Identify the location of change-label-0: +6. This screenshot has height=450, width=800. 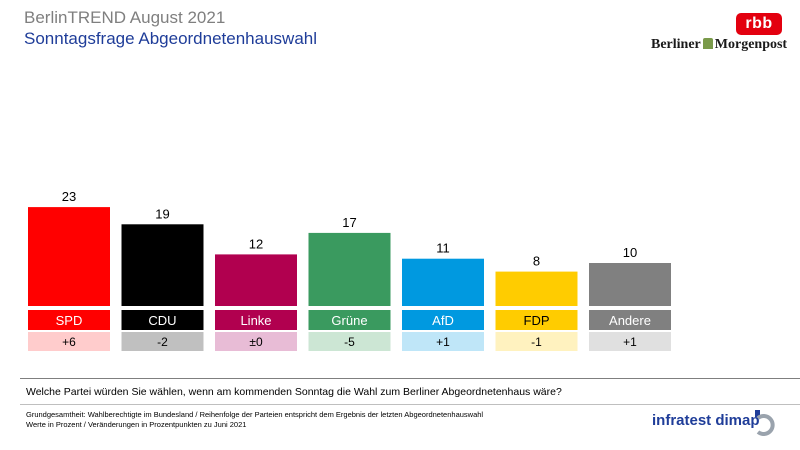
(69, 342).